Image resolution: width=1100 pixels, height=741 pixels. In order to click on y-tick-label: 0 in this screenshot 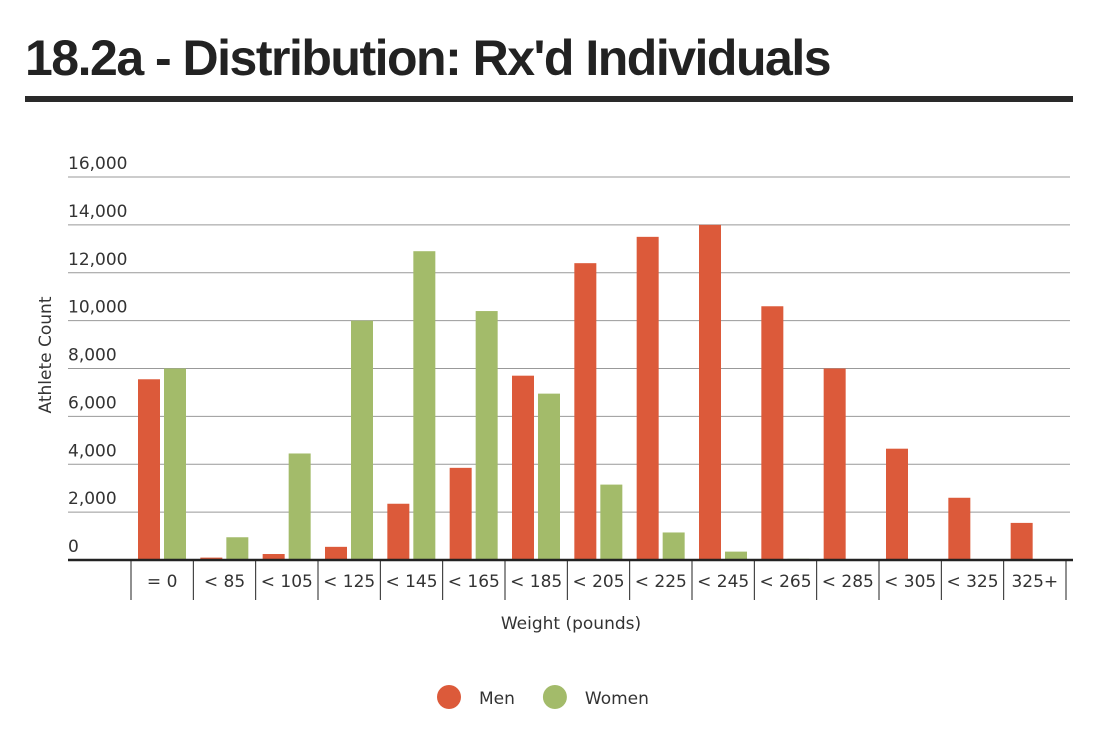, I will do `click(73, 547)`.